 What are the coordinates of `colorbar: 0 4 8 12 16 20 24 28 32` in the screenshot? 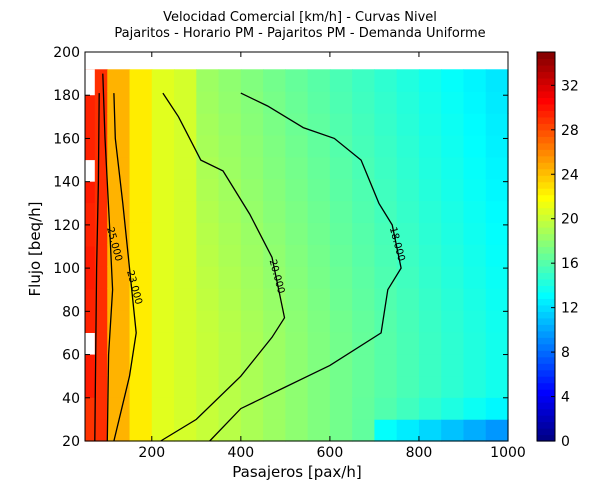 It's located at (557, 250).